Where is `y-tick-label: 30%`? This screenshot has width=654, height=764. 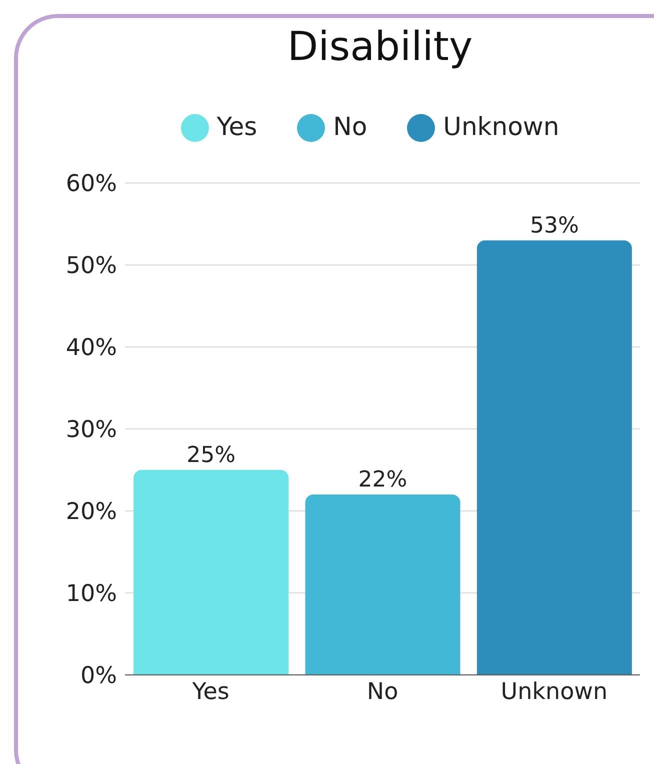 y-tick-label: 30% is located at coordinates (91, 430).